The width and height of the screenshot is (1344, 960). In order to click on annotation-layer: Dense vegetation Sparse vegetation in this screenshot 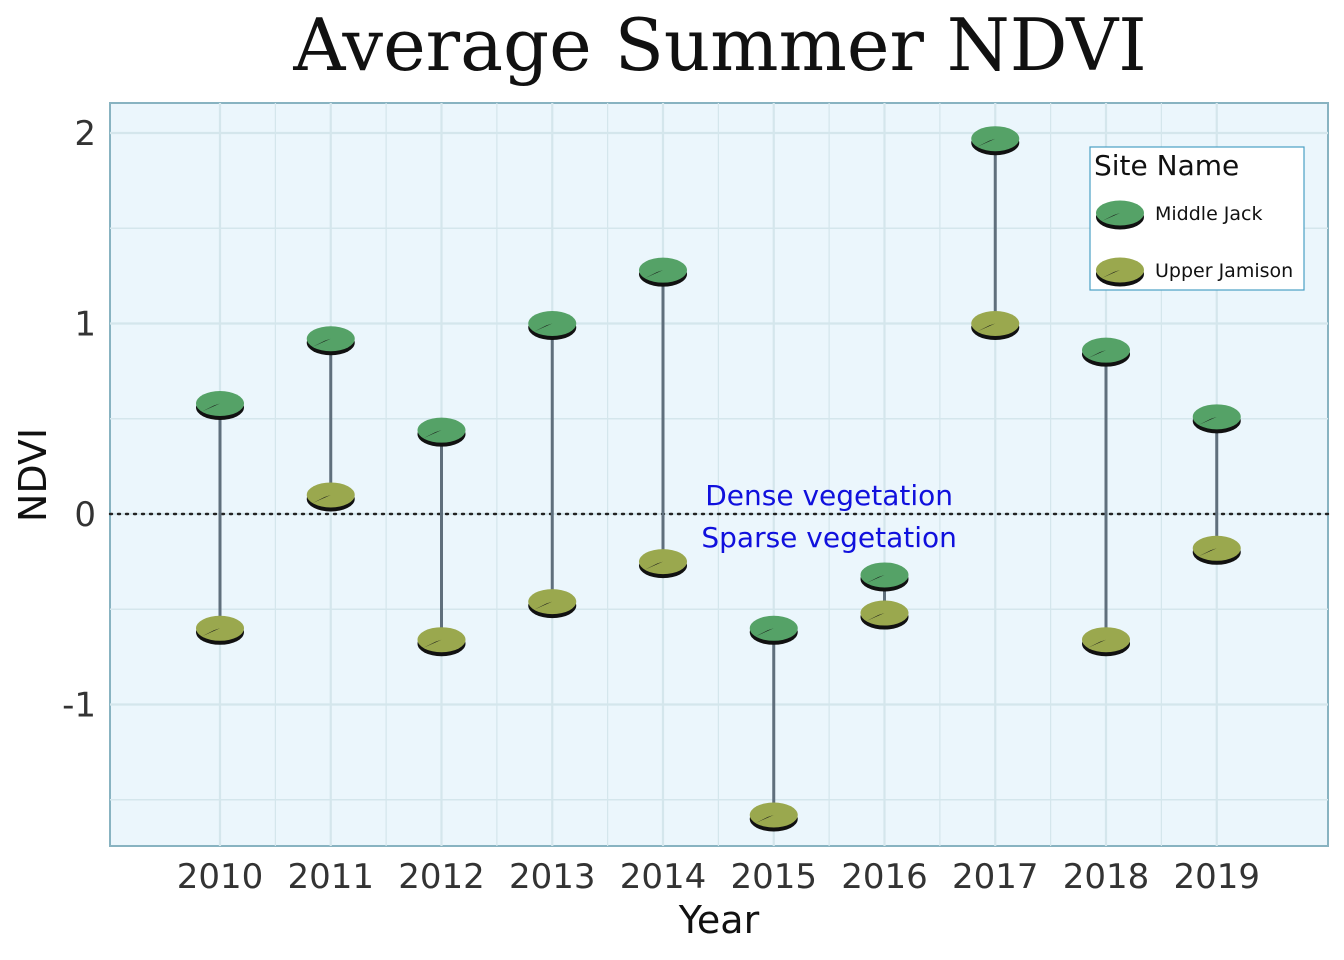, I will do `click(829, 516)`.